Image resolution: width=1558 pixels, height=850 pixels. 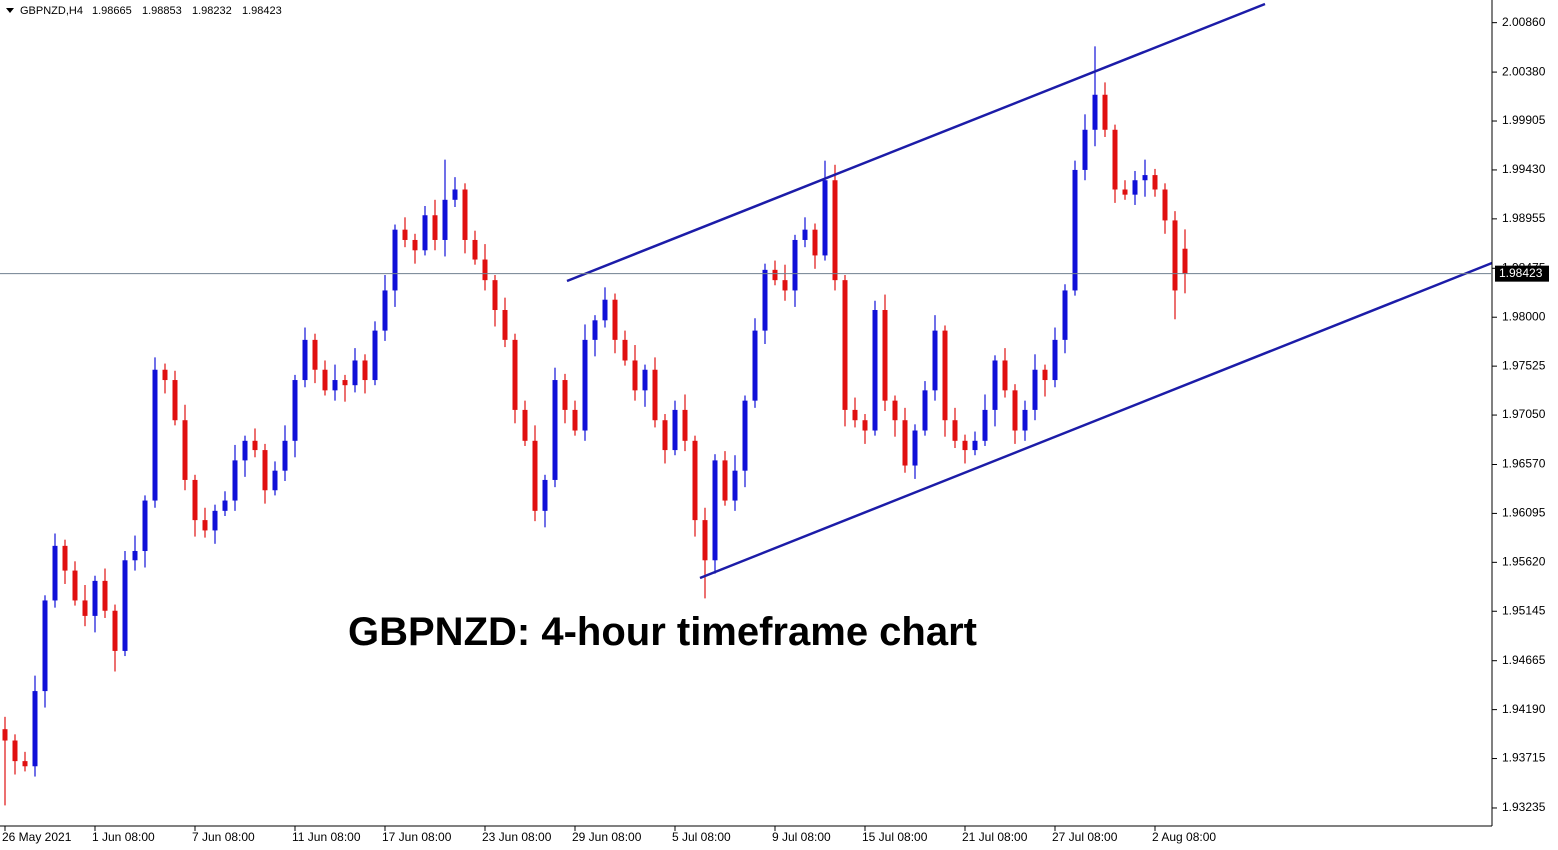 What do you see at coordinates (262, 11) in the screenshot?
I see `header-close: 1.98423` at bounding box center [262, 11].